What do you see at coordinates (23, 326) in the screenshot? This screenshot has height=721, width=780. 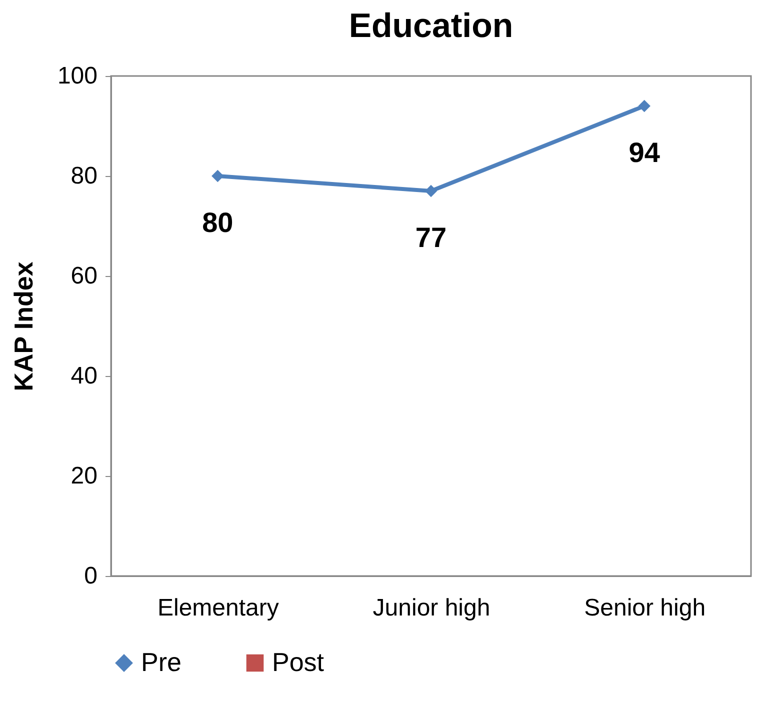 I see `y-axis-title: KAP Index` at bounding box center [23, 326].